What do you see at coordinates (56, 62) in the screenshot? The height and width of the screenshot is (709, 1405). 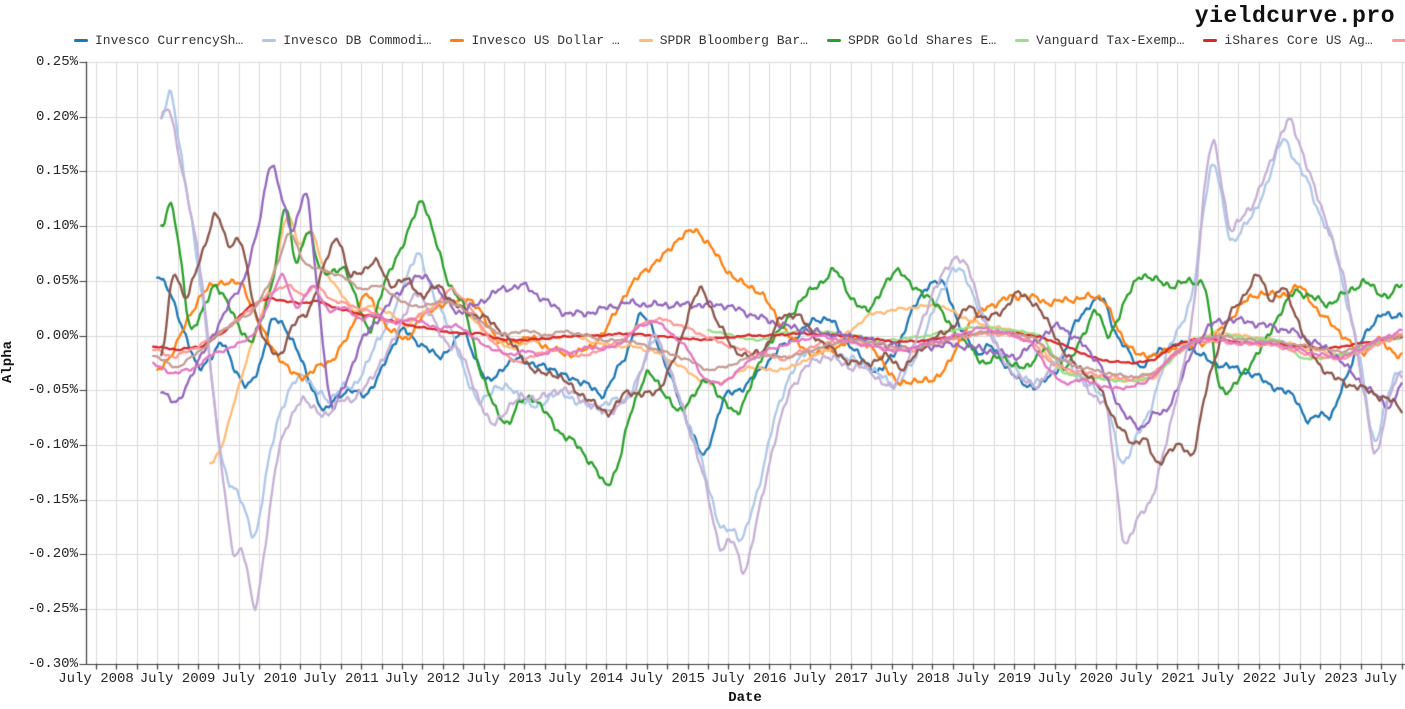 I see `y-tick-label: 0.25%` at bounding box center [56, 62].